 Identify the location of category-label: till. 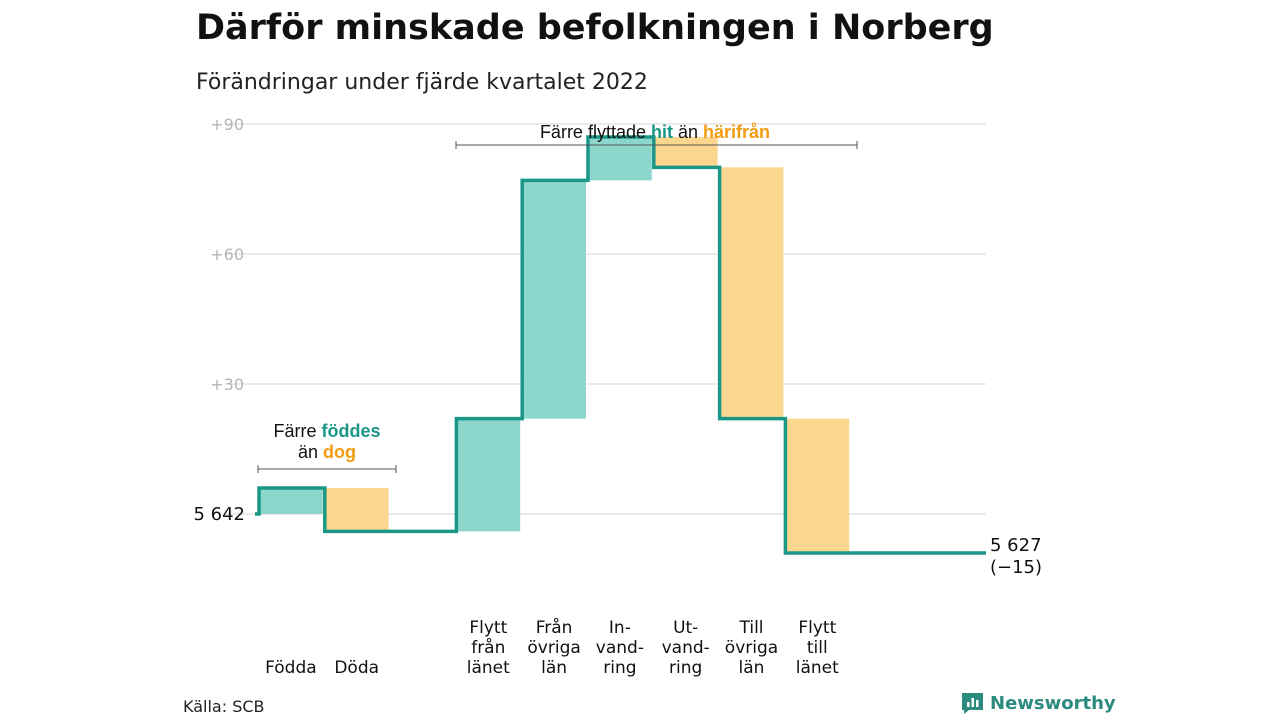
(817, 648).